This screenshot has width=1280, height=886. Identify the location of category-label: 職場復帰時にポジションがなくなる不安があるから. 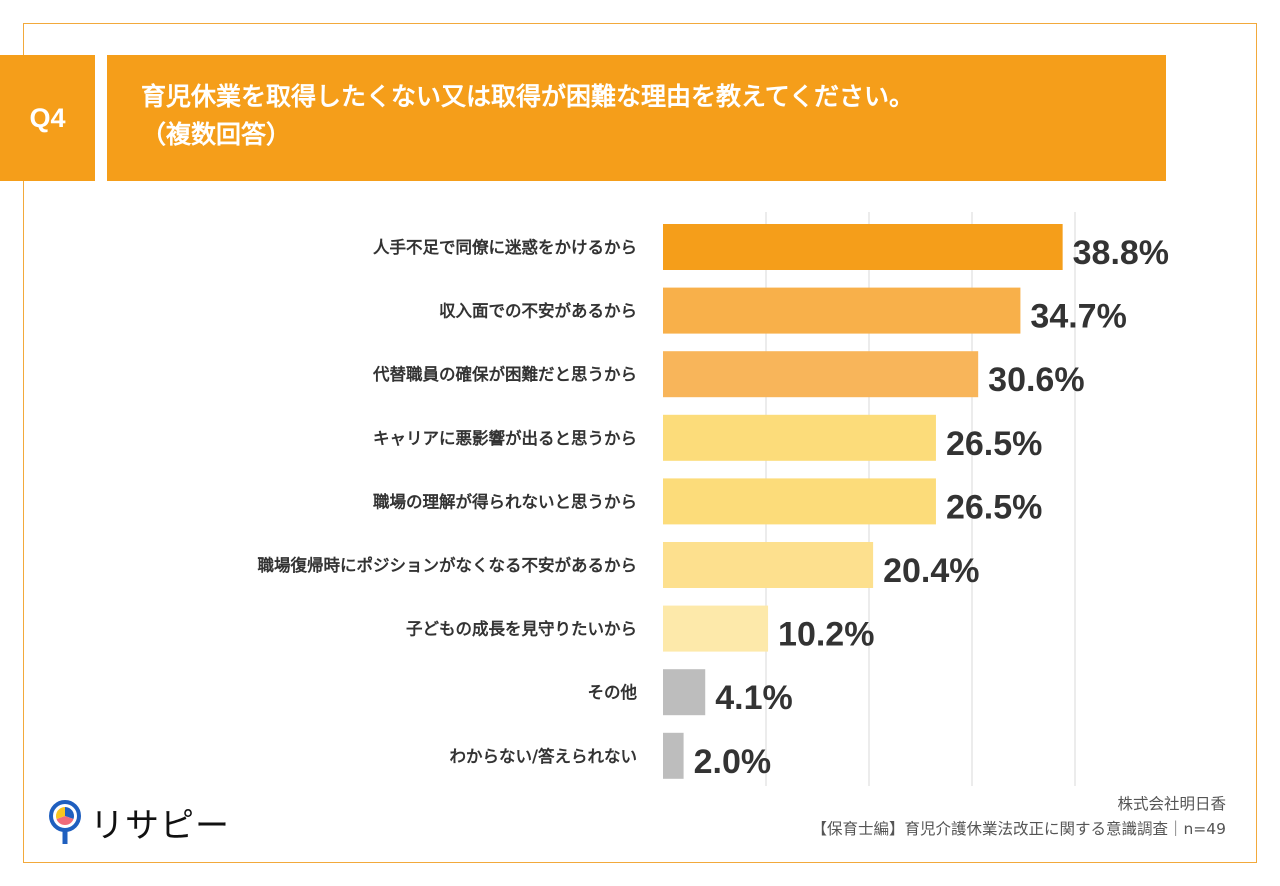
(448, 565).